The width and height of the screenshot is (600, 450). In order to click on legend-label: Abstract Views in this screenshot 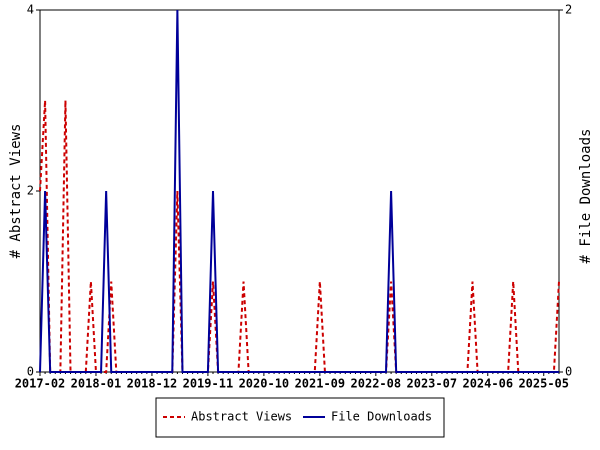, I will do `click(241, 417)`.